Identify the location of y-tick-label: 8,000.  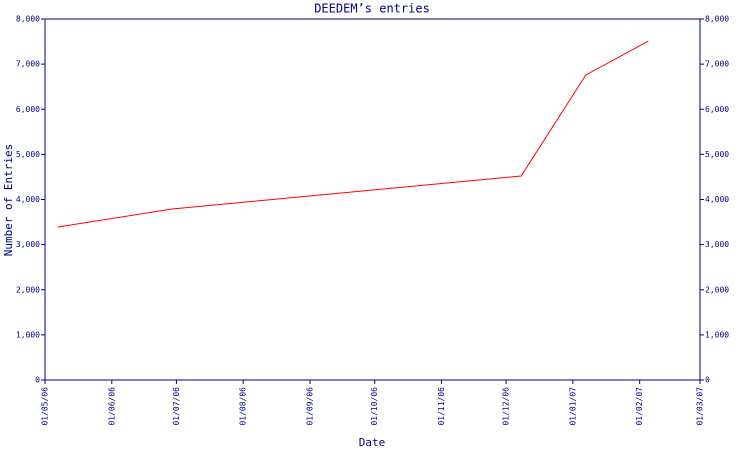
(28, 19).